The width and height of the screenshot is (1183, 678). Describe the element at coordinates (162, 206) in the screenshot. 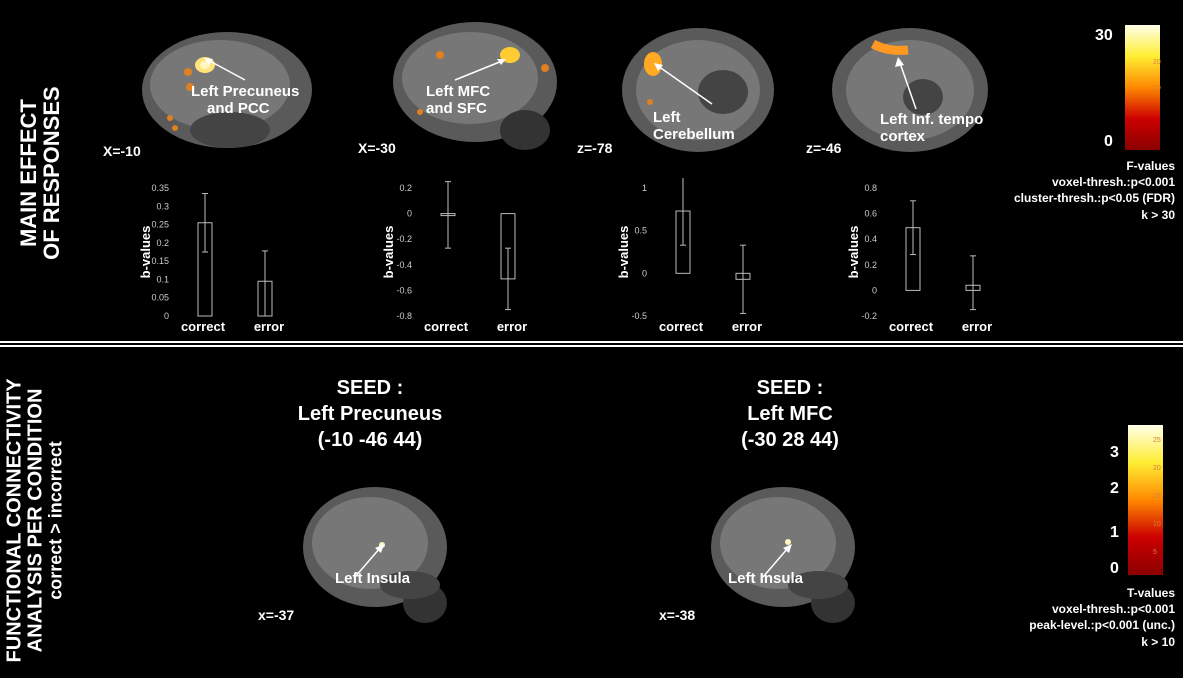

I see `y-tick-label: 0.3` at that location.